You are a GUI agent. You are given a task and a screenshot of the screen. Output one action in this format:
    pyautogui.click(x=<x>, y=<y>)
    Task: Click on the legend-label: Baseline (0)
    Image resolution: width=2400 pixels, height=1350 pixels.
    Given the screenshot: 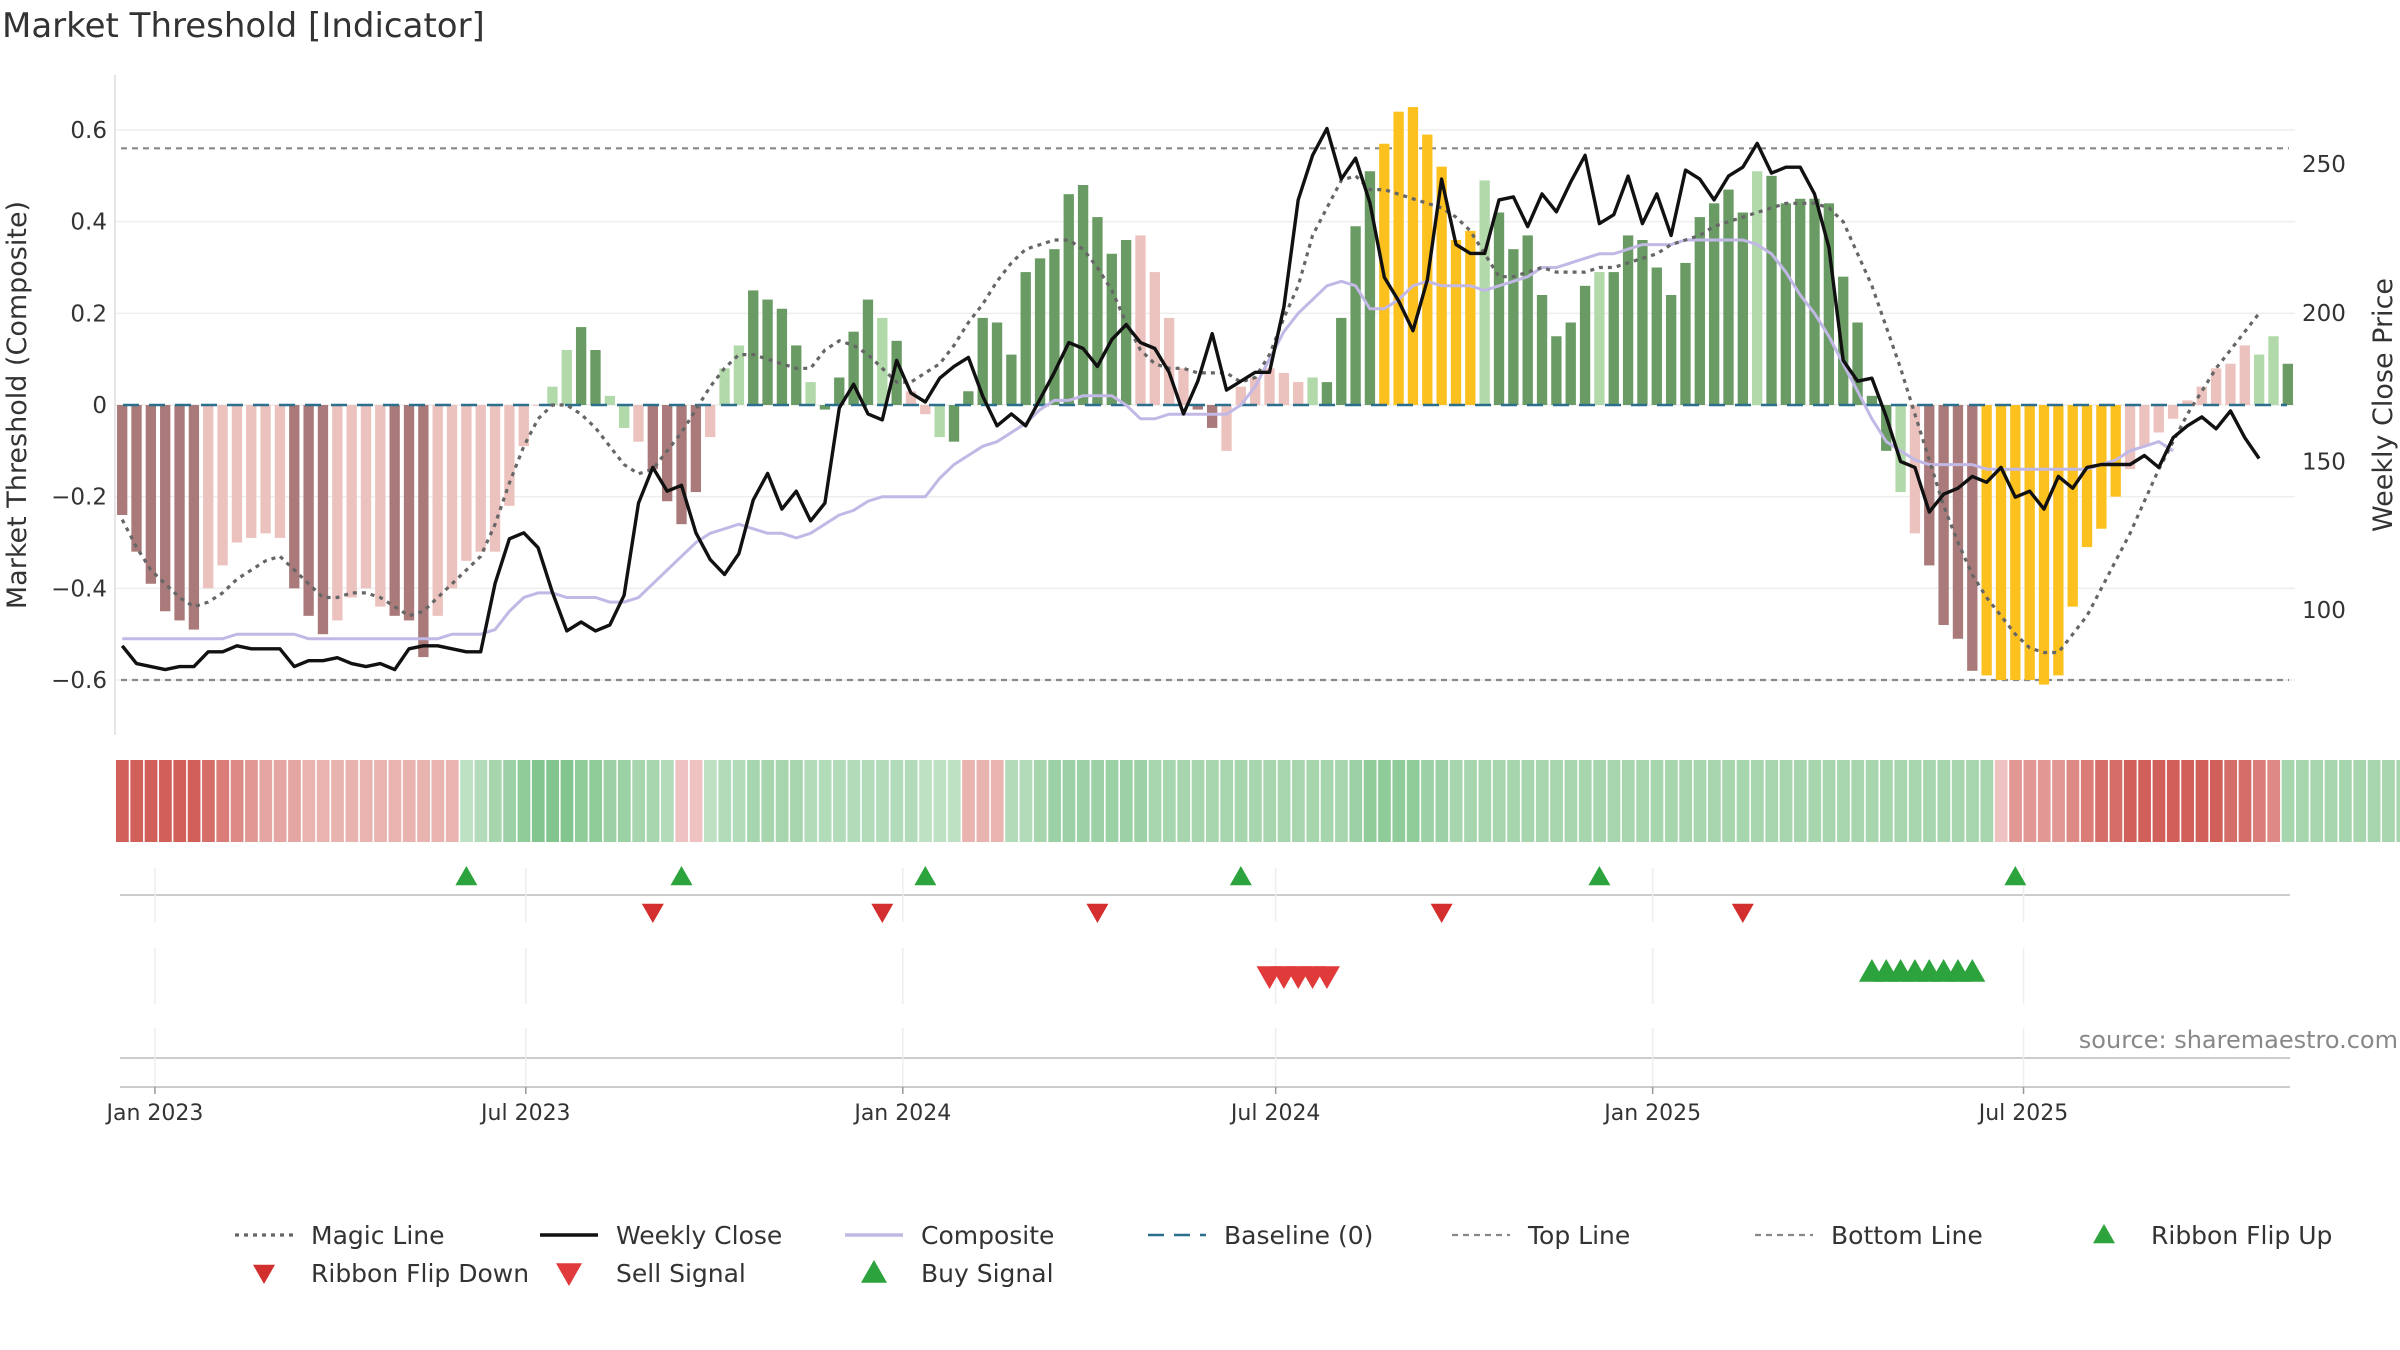 What is the action you would take?
    pyautogui.click(x=1298, y=1235)
    